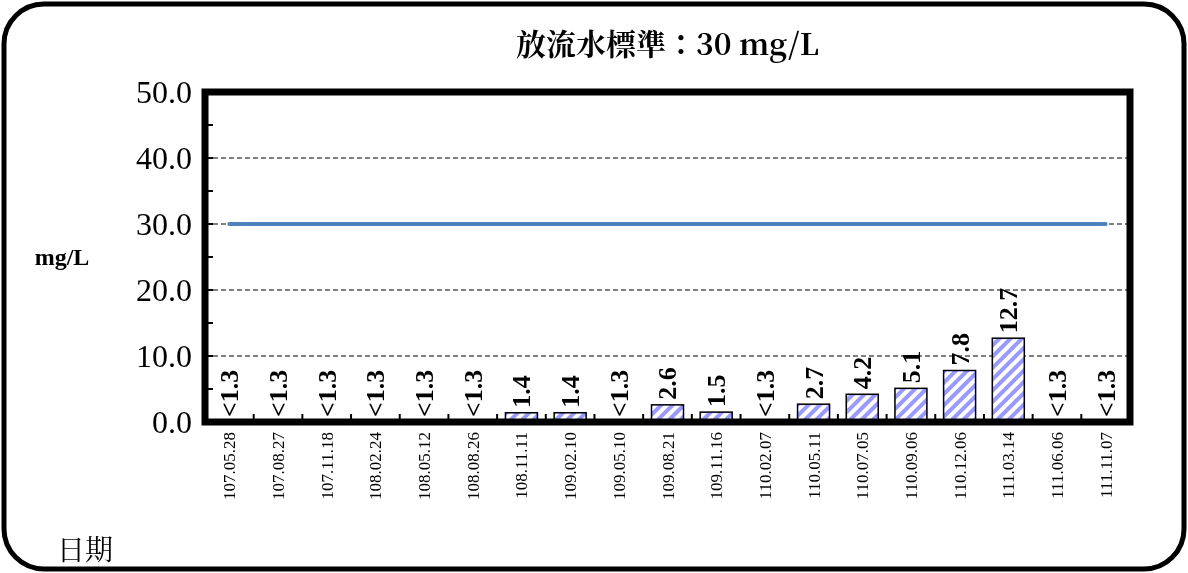  I want to click on y-tick-label: 10.0, so click(164, 356).